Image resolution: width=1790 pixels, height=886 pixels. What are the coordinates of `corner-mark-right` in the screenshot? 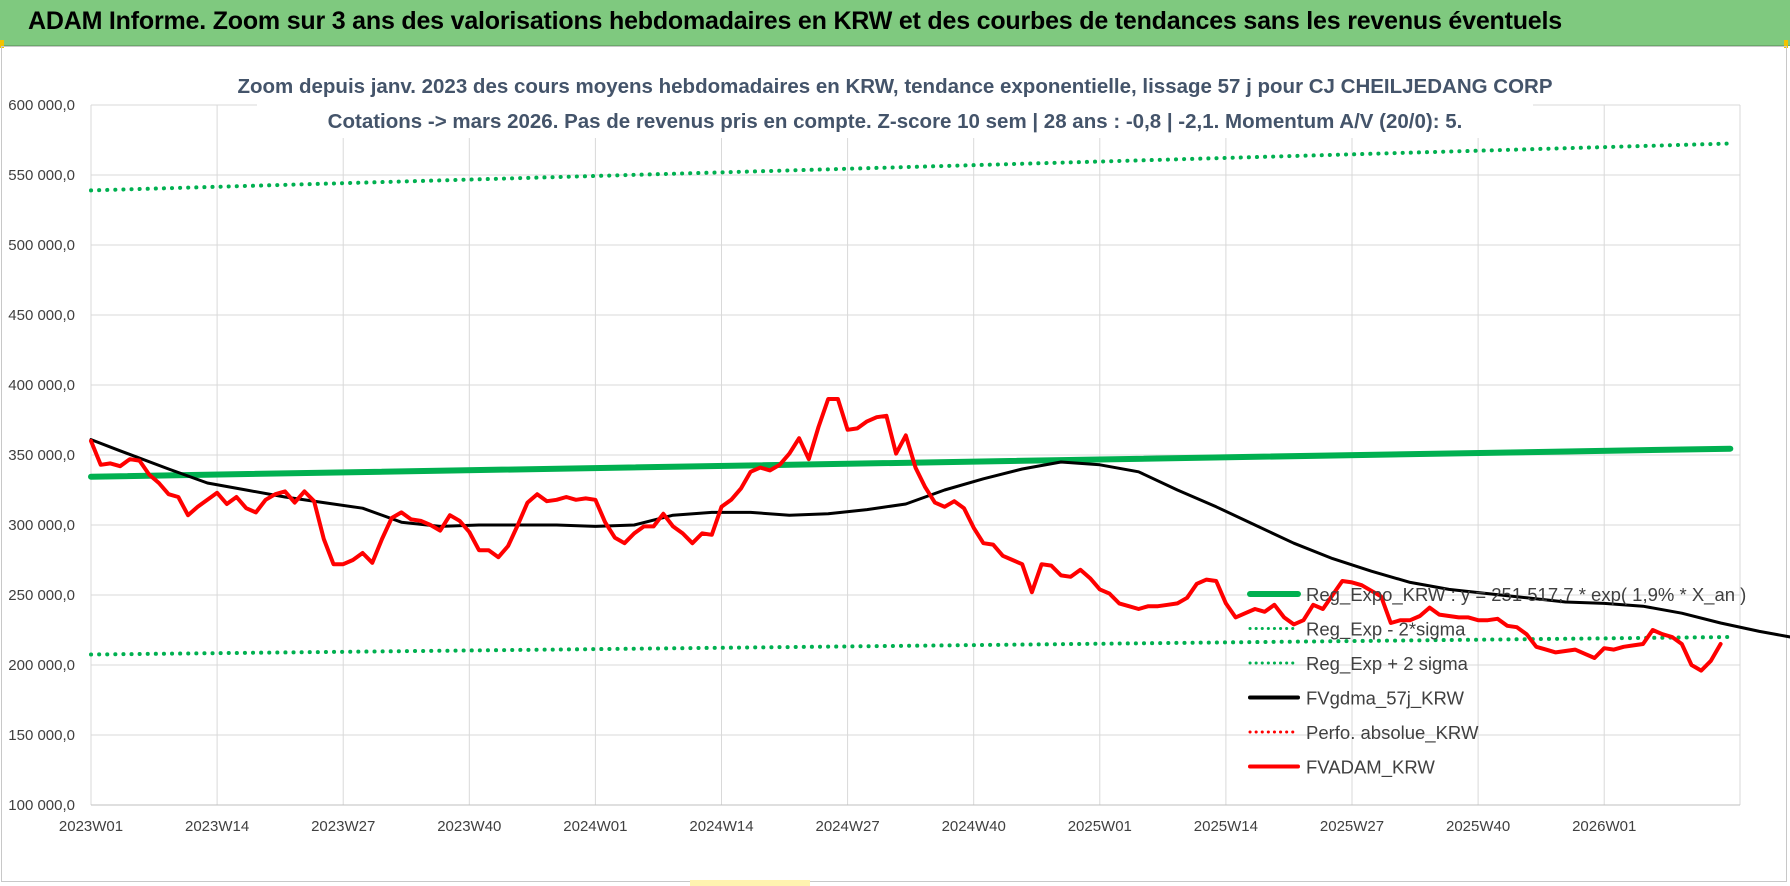 It's located at (1786, 44).